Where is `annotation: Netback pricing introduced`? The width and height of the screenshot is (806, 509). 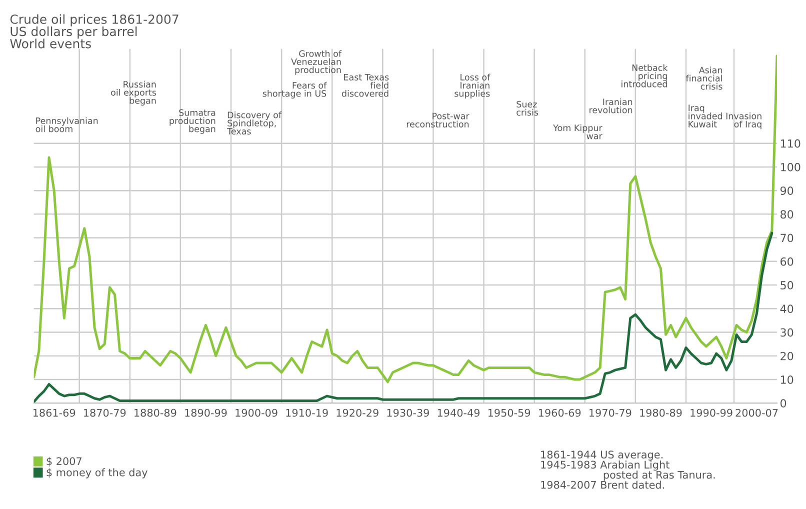 annotation: Netback pricing introduced is located at coordinates (645, 76).